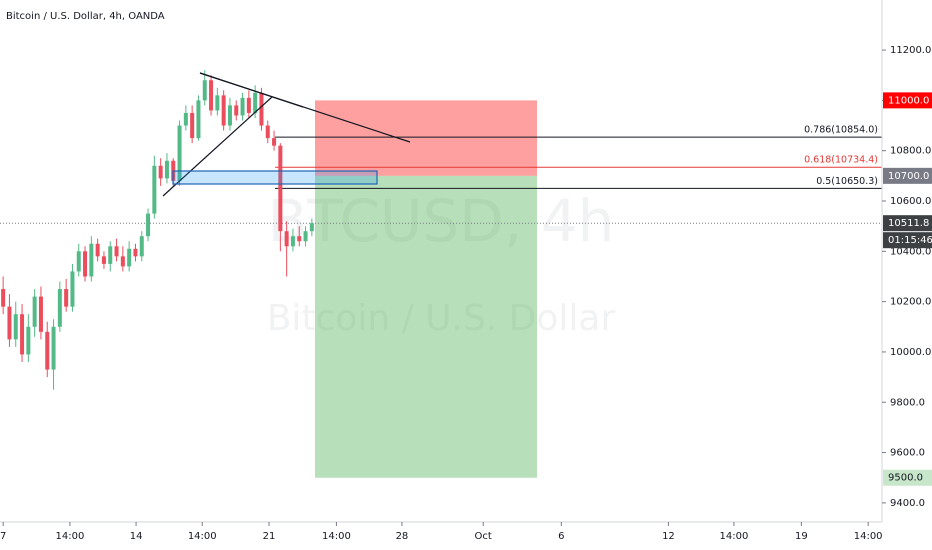 Image resolution: width=932 pixels, height=550 pixels. What do you see at coordinates (910, 151) in the screenshot?
I see `y-tick-label: 10800.0` at bounding box center [910, 151].